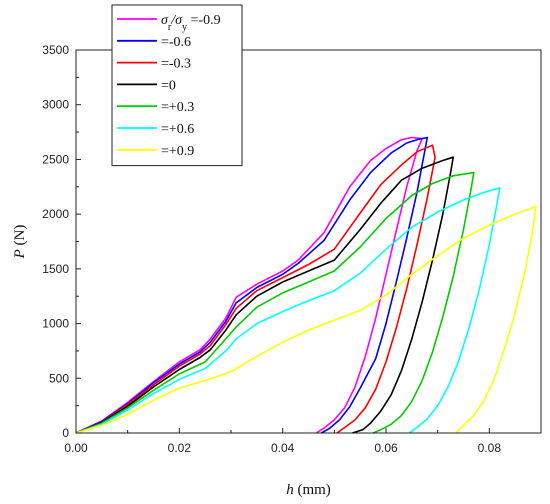 This screenshot has height=504, width=550. What do you see at coordinates (55, 214) in the screenshot?
I see `y-tick-label: 2000` at bounding box center [55, 214].